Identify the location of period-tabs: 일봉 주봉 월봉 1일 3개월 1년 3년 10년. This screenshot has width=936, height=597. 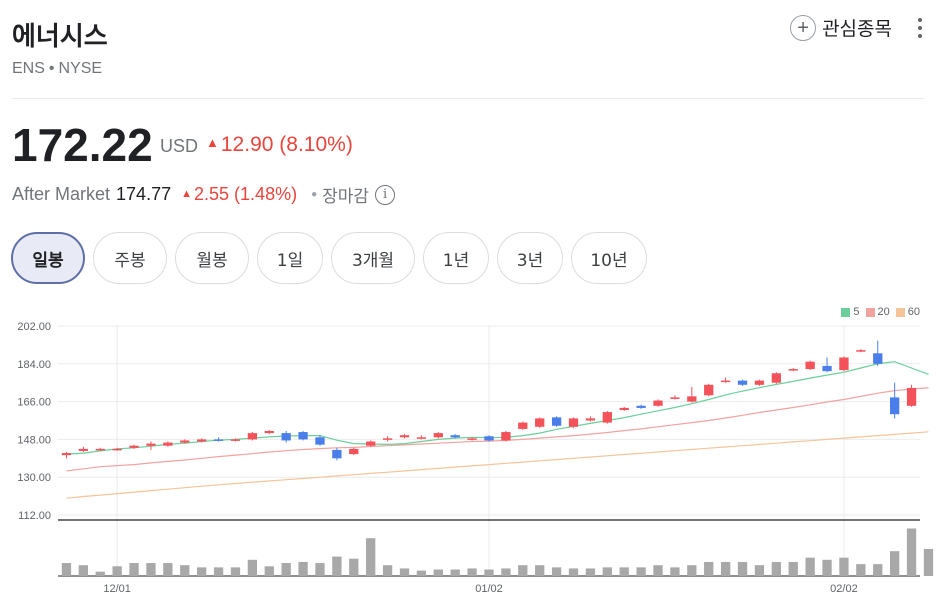
(329, 258).